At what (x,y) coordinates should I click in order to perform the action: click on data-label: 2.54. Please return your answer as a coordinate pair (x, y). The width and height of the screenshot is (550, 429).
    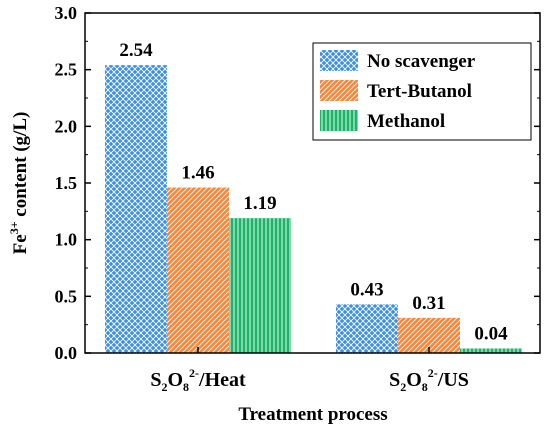
    Looking at the image, I should click on (136, 50).